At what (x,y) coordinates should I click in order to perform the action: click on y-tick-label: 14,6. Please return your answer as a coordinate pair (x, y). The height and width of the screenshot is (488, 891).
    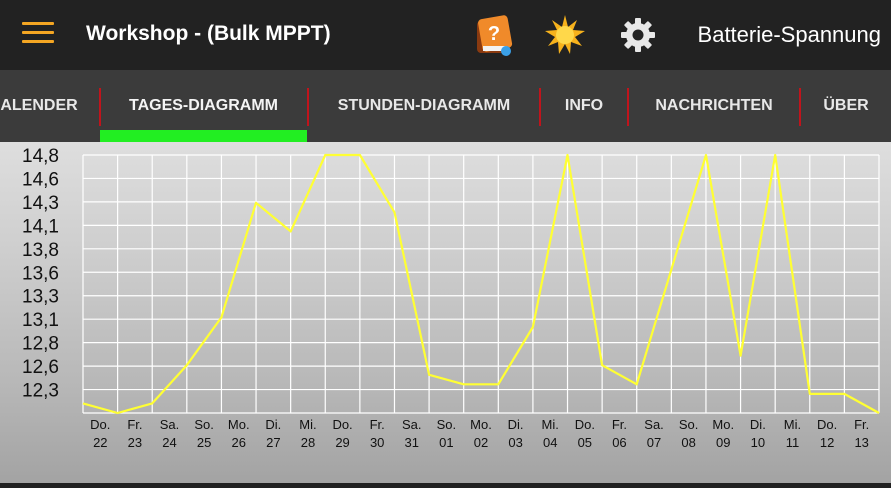
    Looking at the image, I should click on (40, 179).